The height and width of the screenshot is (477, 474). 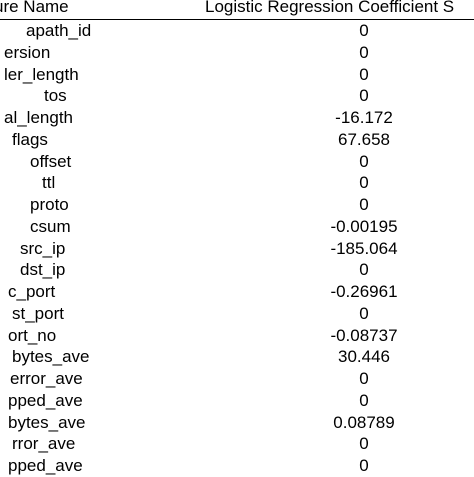 I want to click on coefficient-value-cell: 67.658, so click(x=364, y=139).